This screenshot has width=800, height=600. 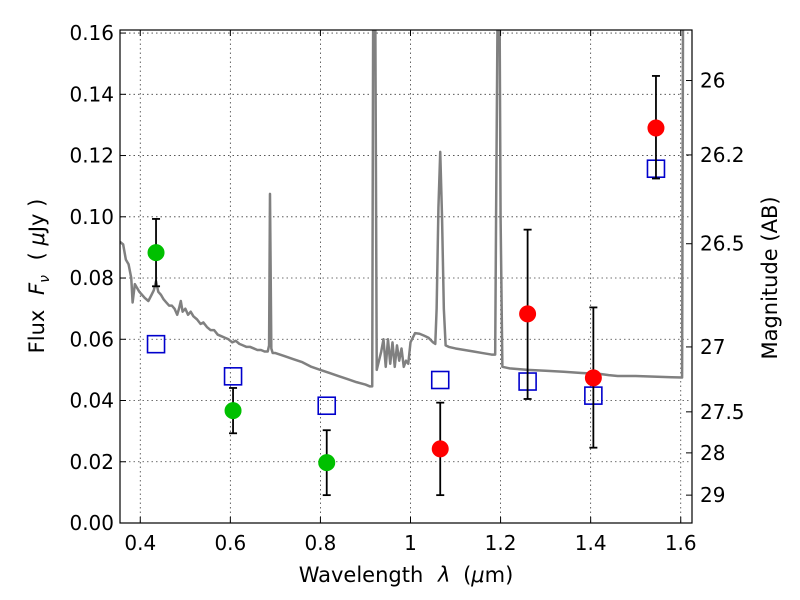 What do you see at coordinates (443, 575) in the screenshot?
I see `x-axis-lambda: λ` at bounding box center [443, 575].